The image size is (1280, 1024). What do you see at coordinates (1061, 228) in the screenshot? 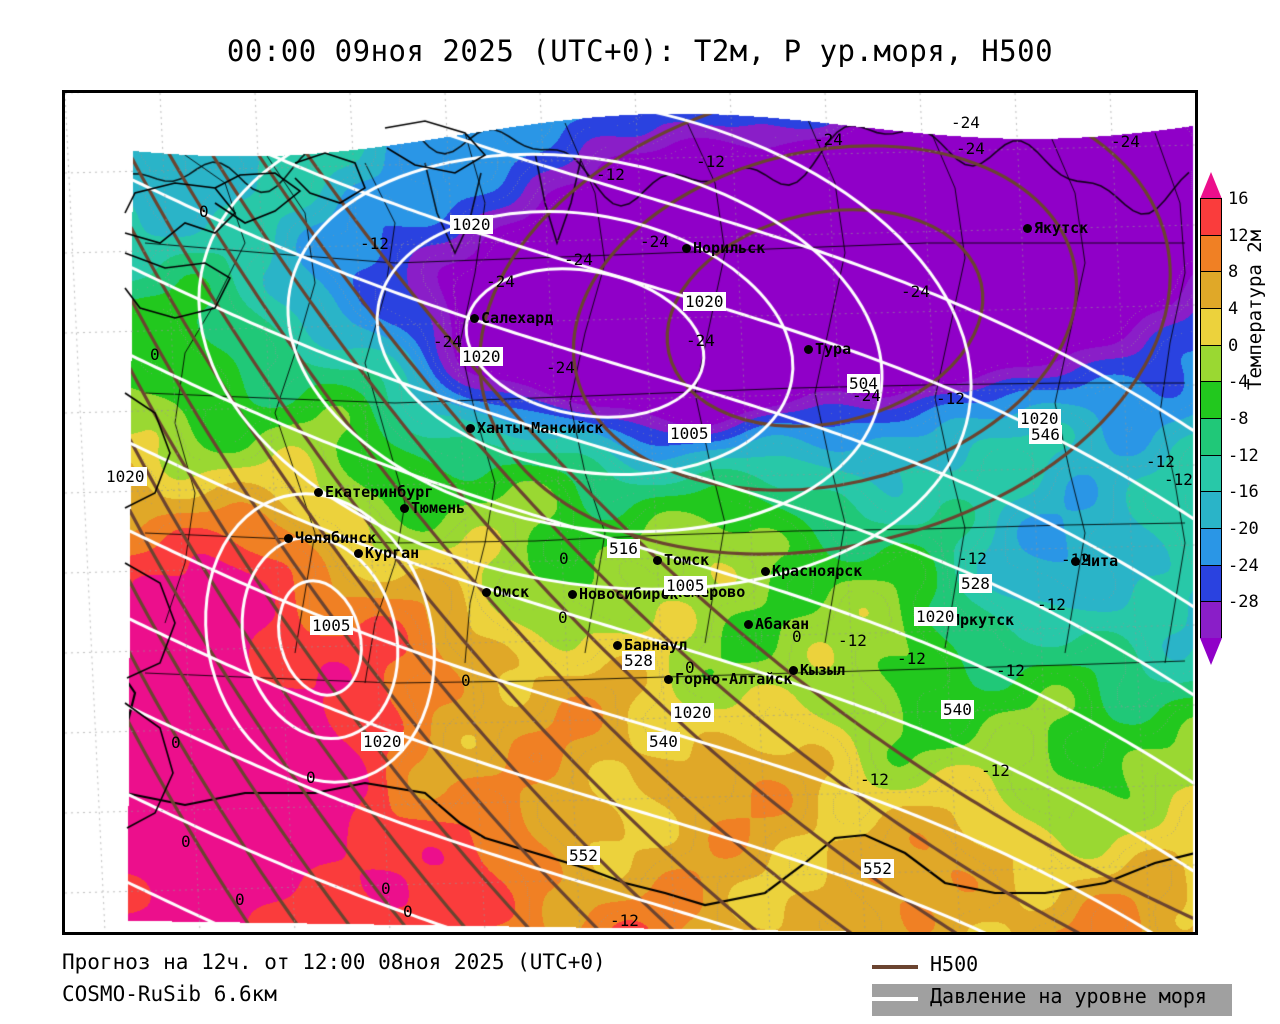
I see `city-label: Якутск` at bounding box center [1061, 228].